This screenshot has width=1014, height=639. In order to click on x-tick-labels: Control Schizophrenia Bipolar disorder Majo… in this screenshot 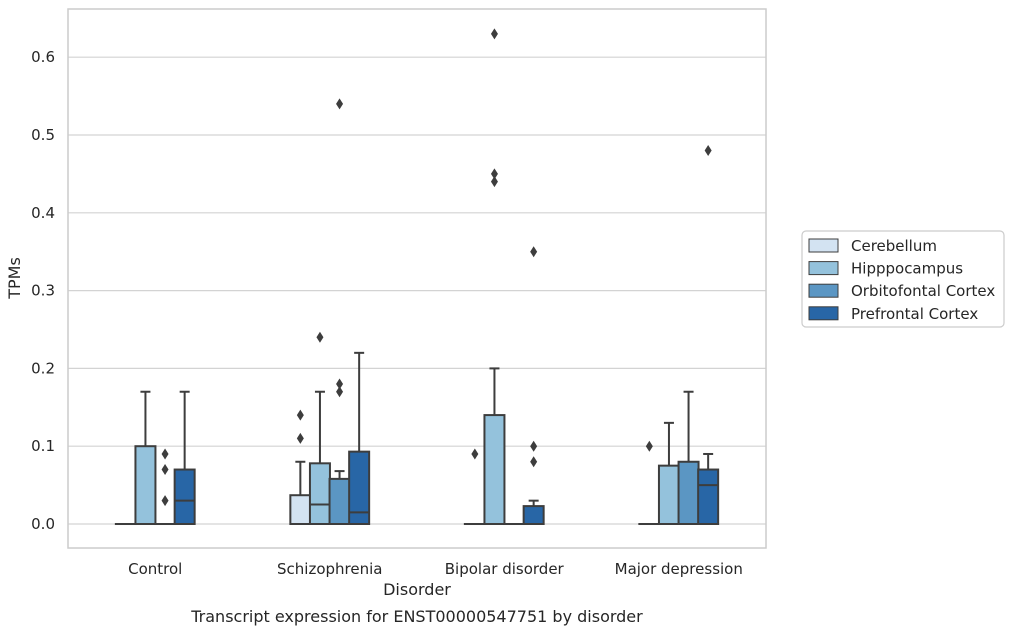, I will do `click(435, 569)`.